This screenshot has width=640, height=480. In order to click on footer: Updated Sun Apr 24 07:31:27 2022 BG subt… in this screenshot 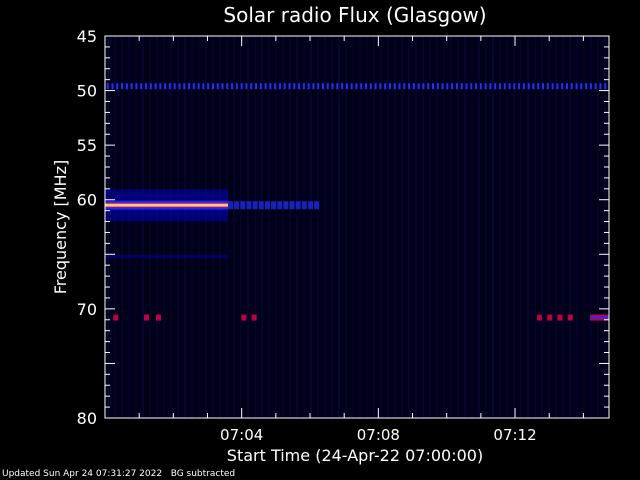, I will do `click(118, 474)`.